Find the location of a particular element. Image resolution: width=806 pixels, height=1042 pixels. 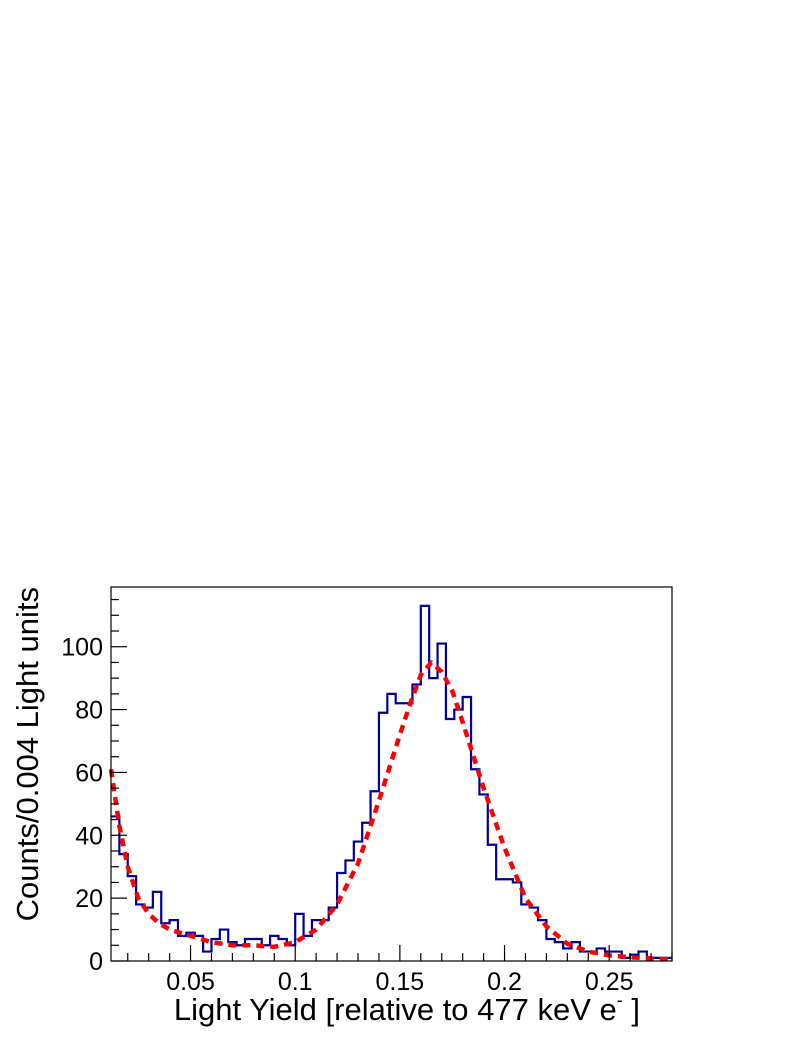

y-tick-label: 80 is located at coordinates (89, 711).